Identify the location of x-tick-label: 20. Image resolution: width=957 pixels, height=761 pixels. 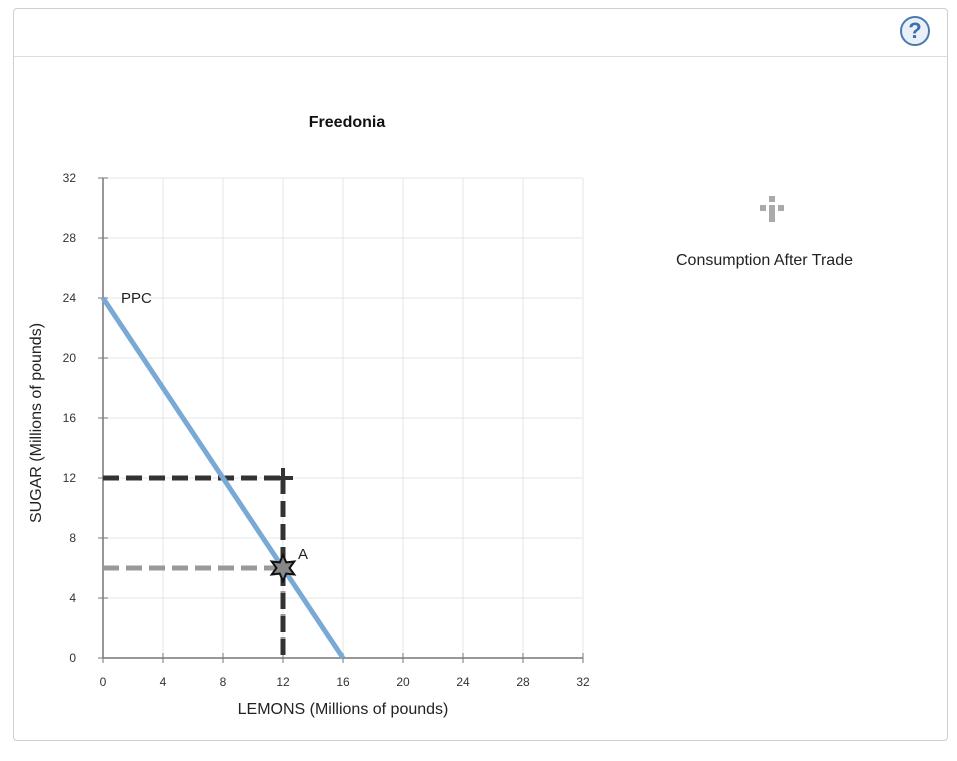
(403, 682).